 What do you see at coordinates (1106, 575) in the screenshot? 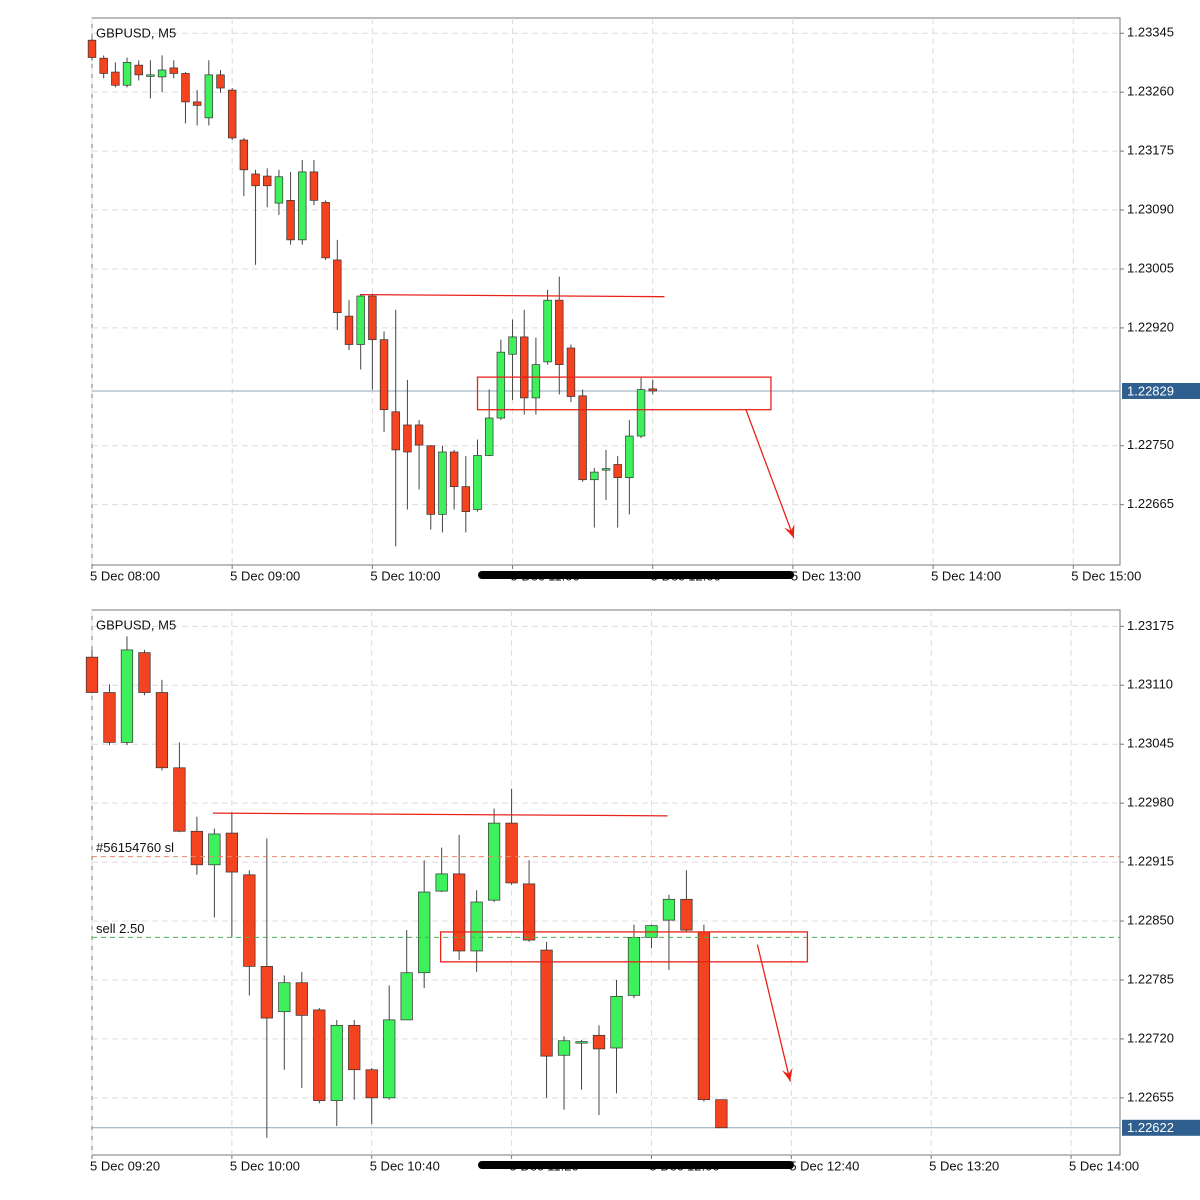
I see `x-tick-label: 5 Dec 15:00` at bounding box center [1106, 575].